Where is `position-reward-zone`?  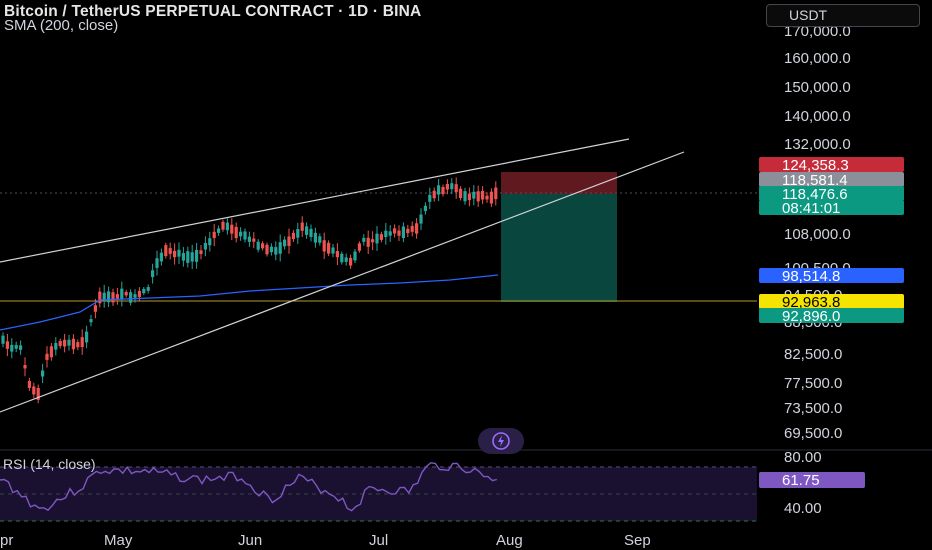 position-reward-zone is located at coordinates (559, 248).